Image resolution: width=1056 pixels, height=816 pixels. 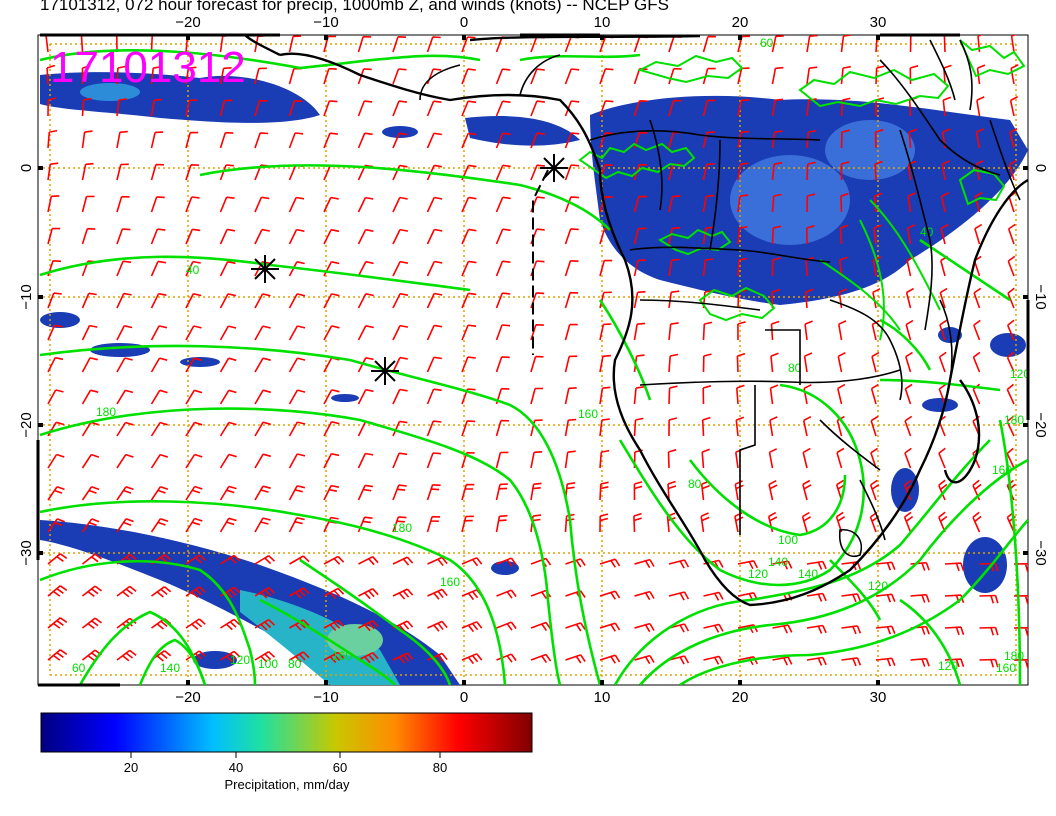 What do you see at coordinates (26, 365) in the screenshot?
I see `left-lat-labels: 0 −10 −20 −30` at bounding box center [26, 365].